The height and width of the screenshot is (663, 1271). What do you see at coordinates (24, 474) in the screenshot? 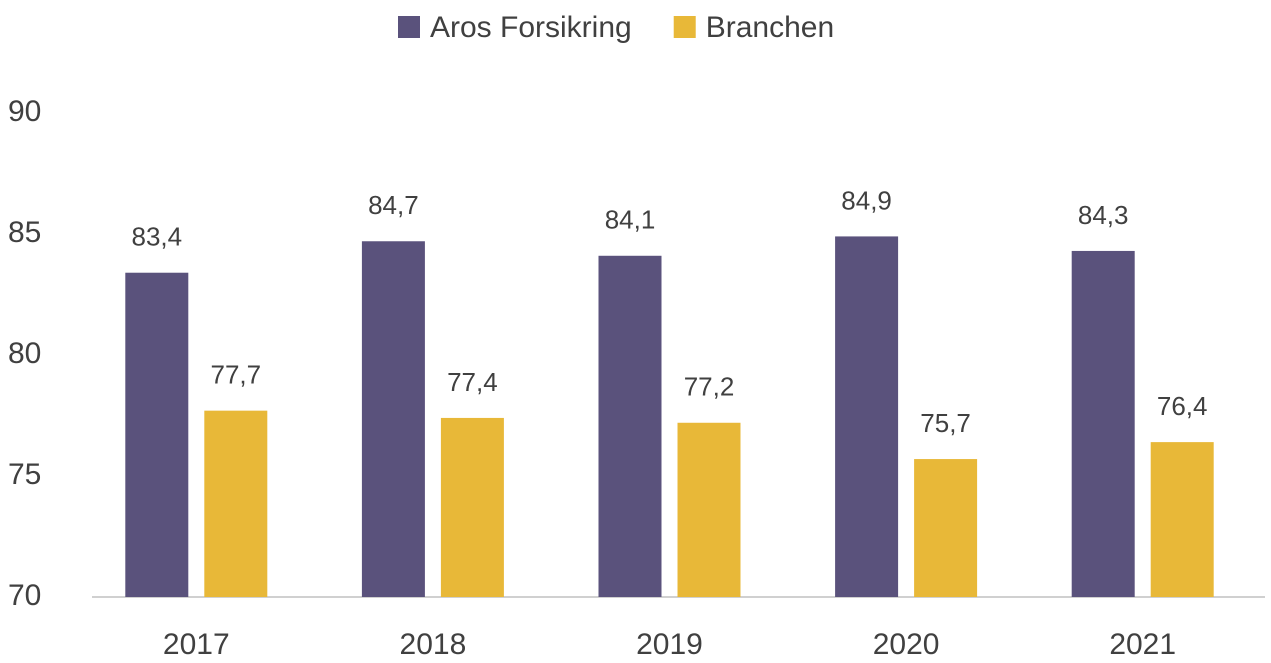
I see `y-tick-label: 75` at bounding box center [24, 474].